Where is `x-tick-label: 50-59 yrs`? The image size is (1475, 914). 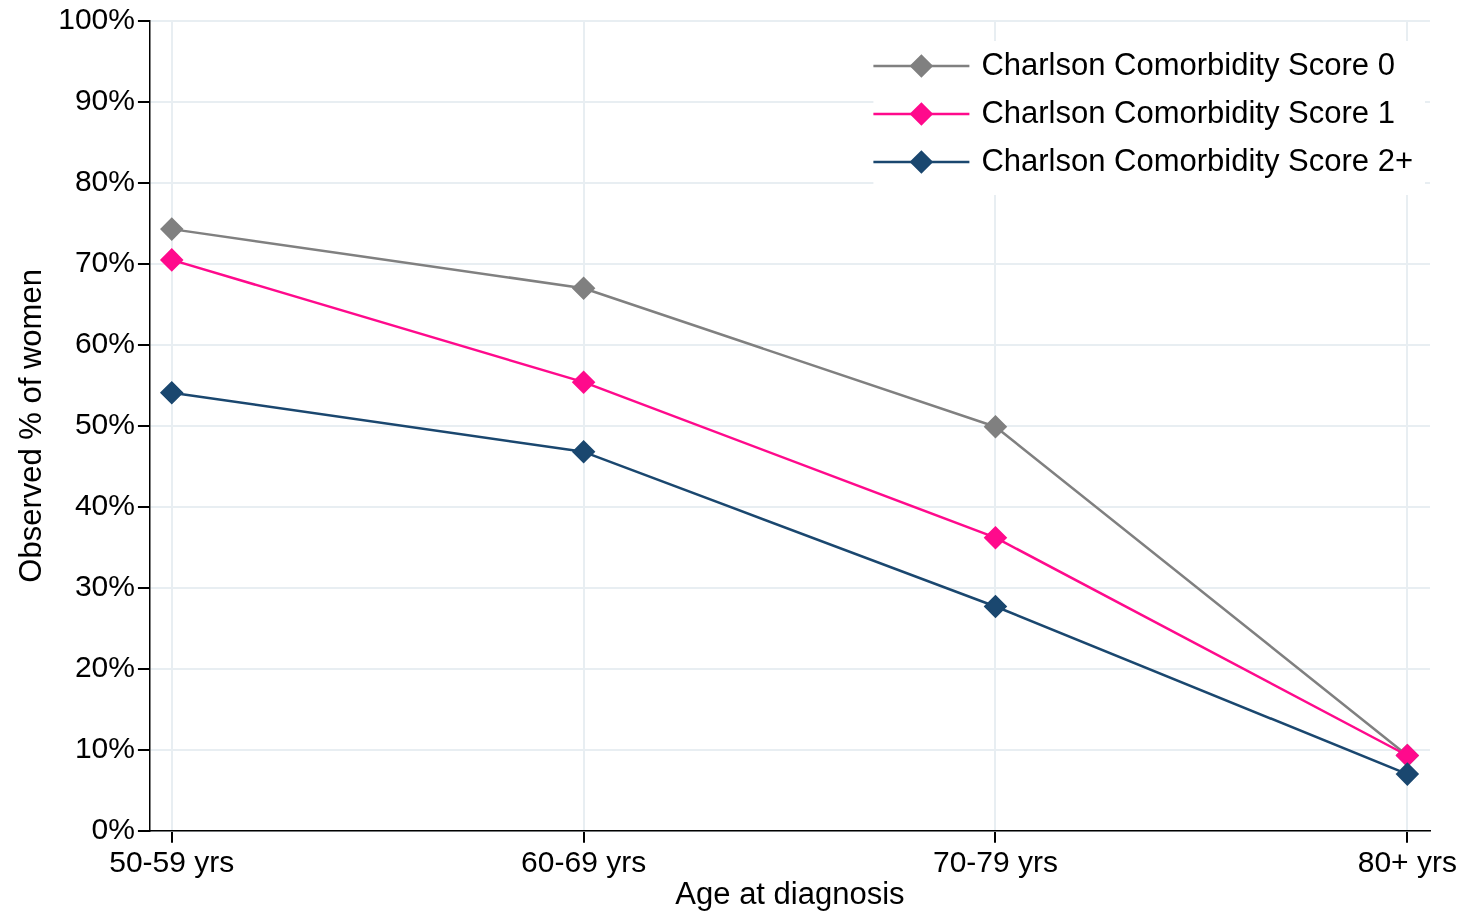 x-tick-label: 50-59 yrs is located at coordinates (172, 862).